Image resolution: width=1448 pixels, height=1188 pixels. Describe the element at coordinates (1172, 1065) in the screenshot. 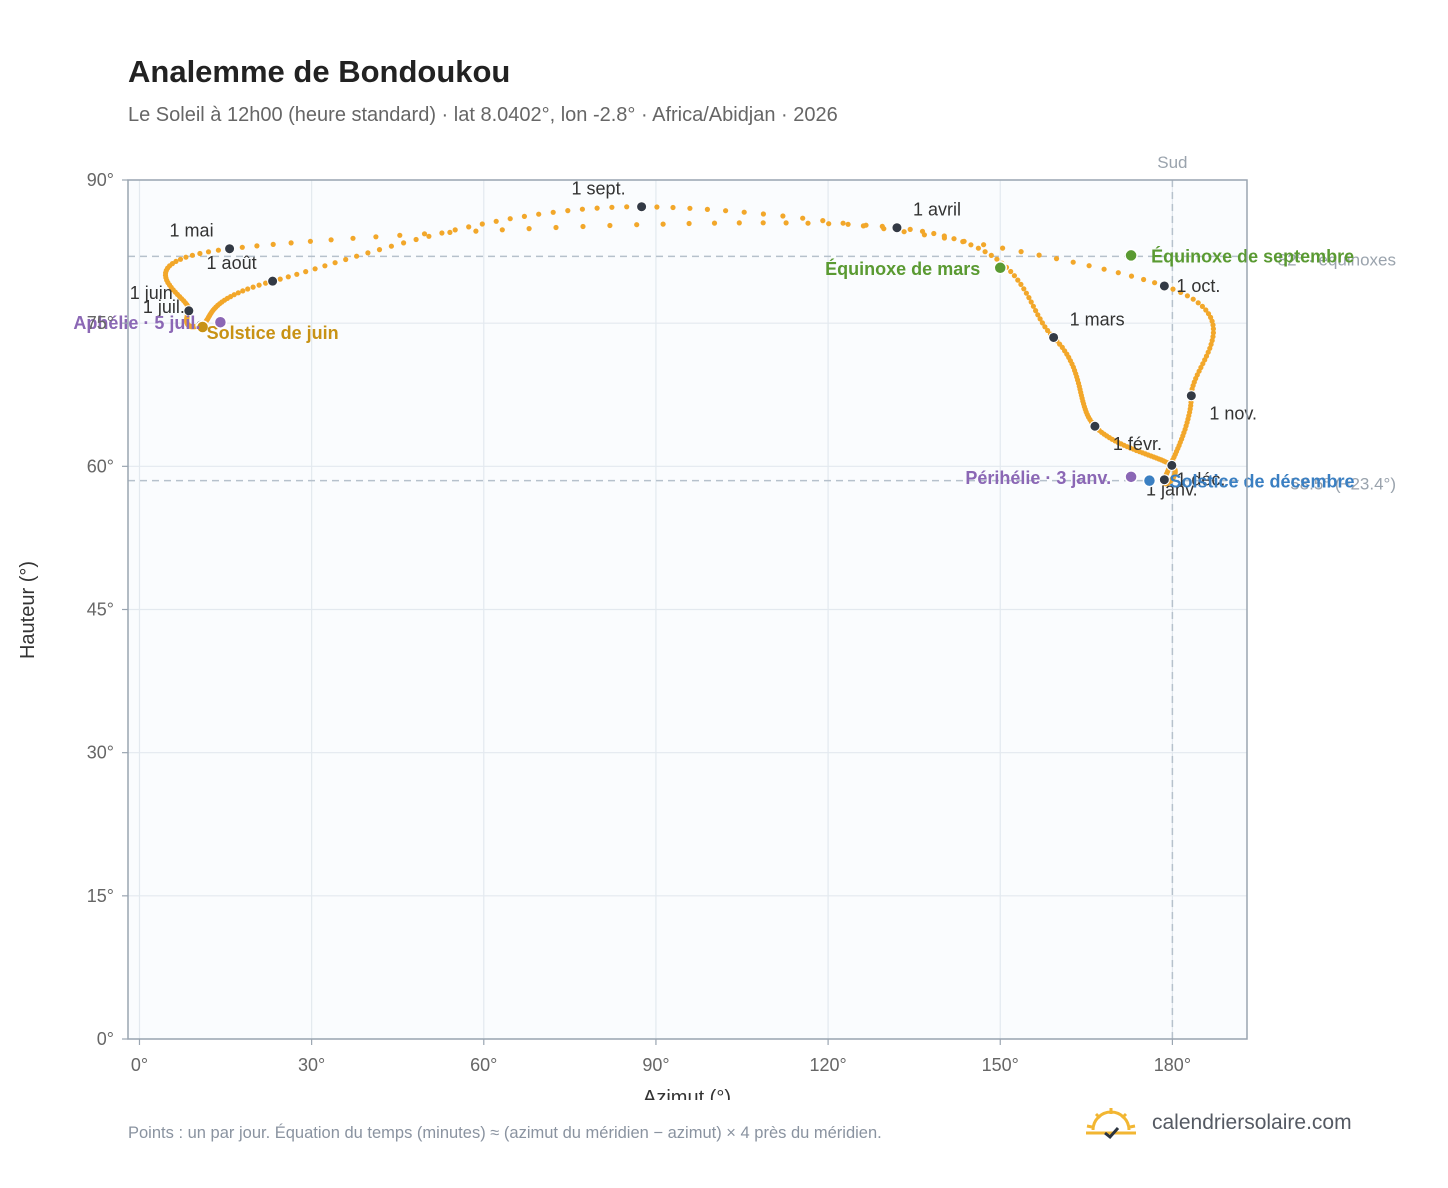

I see `x-tick-label: 180°` at that location.